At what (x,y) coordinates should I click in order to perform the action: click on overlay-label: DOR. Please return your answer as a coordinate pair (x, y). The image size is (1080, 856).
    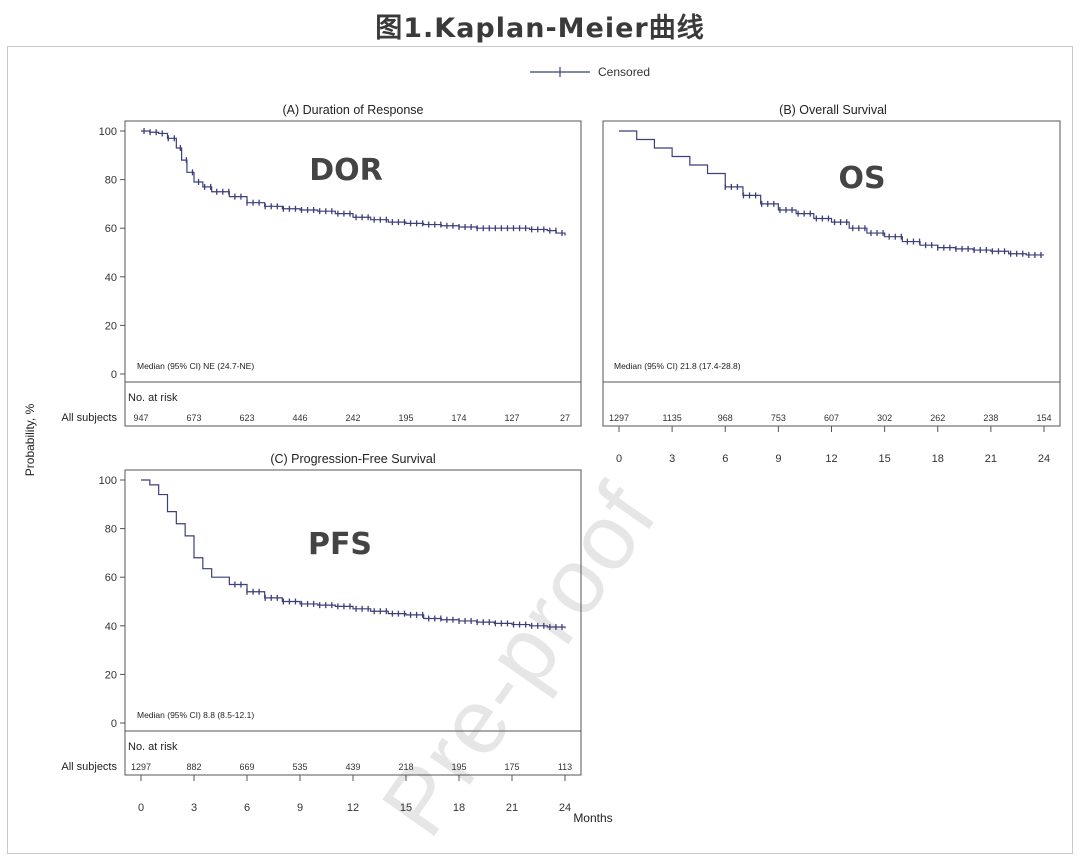
    Looking at the image, I should click on (346, 170).